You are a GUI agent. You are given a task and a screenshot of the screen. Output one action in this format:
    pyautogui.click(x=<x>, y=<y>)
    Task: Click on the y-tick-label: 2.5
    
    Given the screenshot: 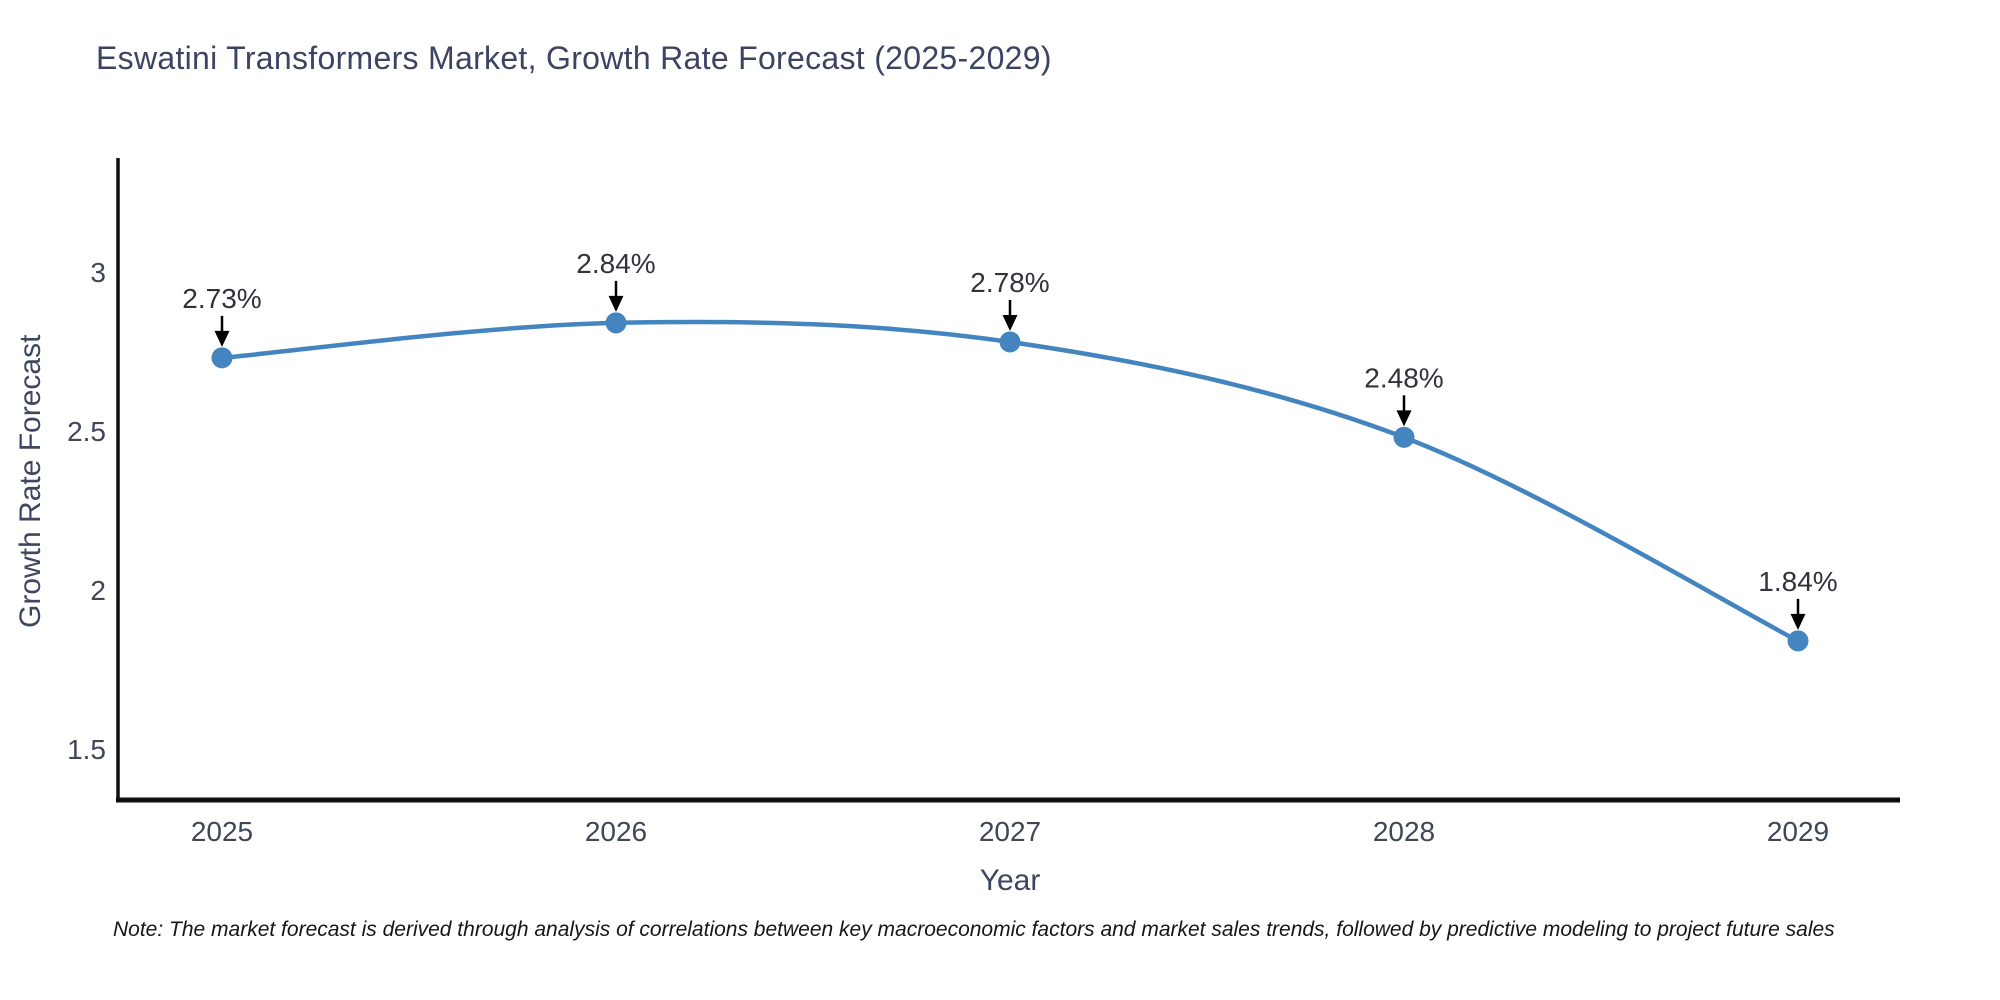 What is the action you would take?
    pyautogui.click(x=86, y=431)
    